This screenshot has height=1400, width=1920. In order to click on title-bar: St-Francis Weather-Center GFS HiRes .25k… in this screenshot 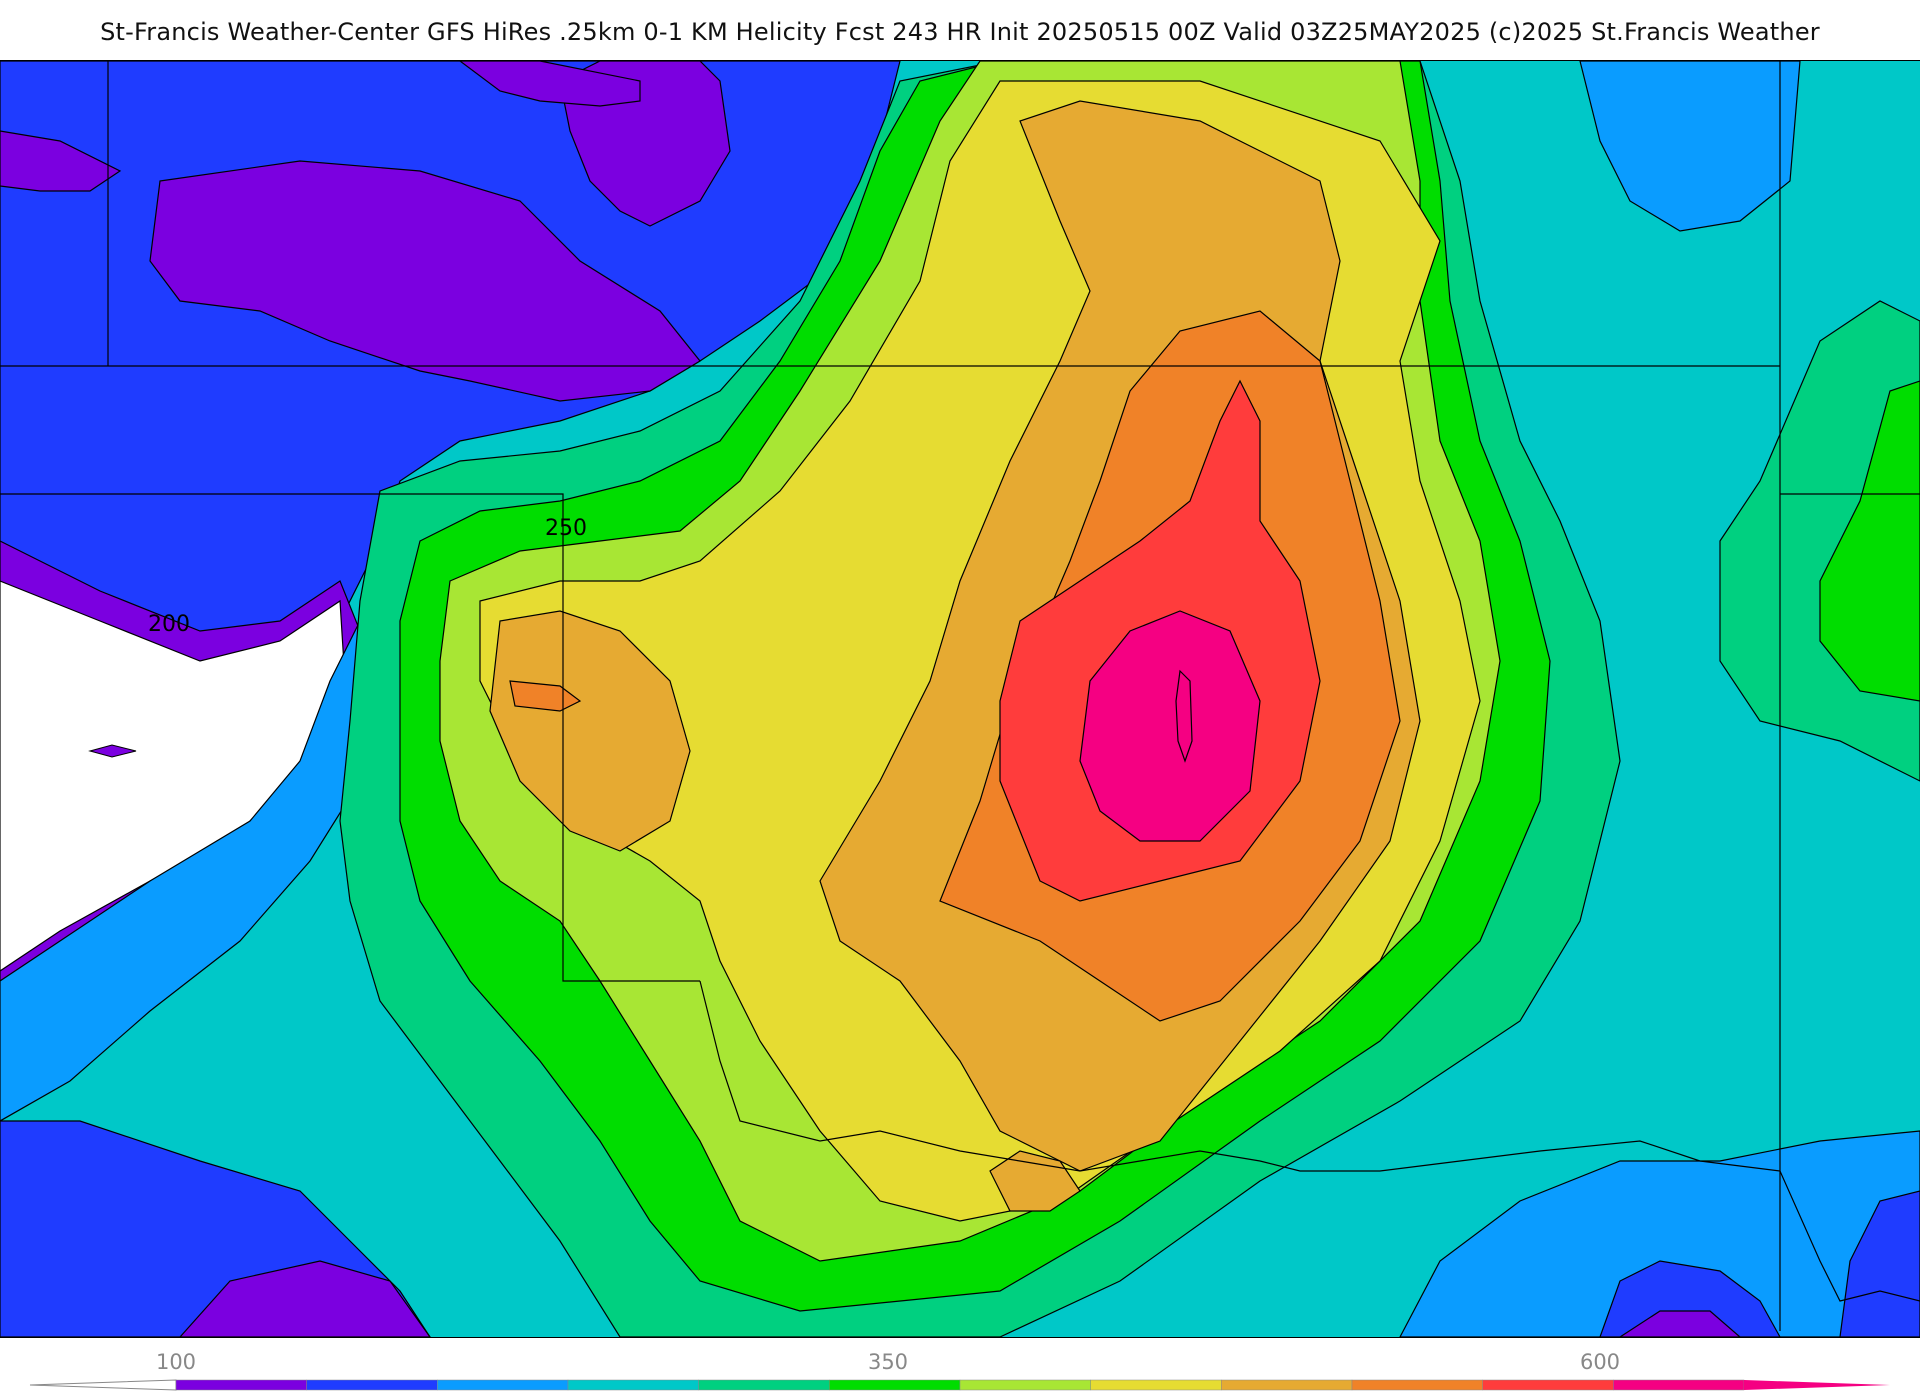, I will do `click(960, 30)`.